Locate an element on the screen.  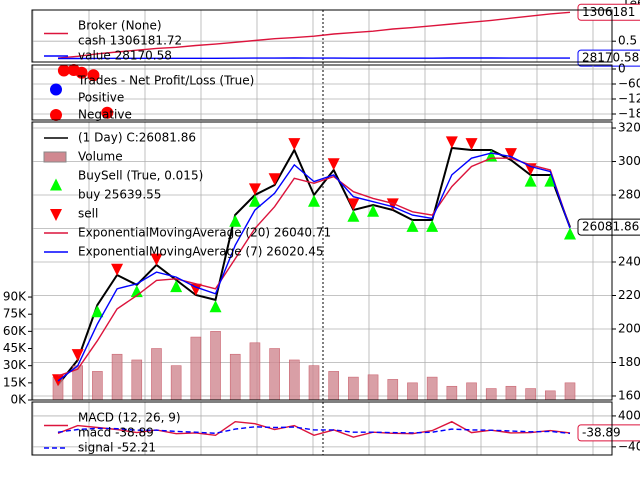
last-value-label: 28170.58 is located at coordinates (610, 58).